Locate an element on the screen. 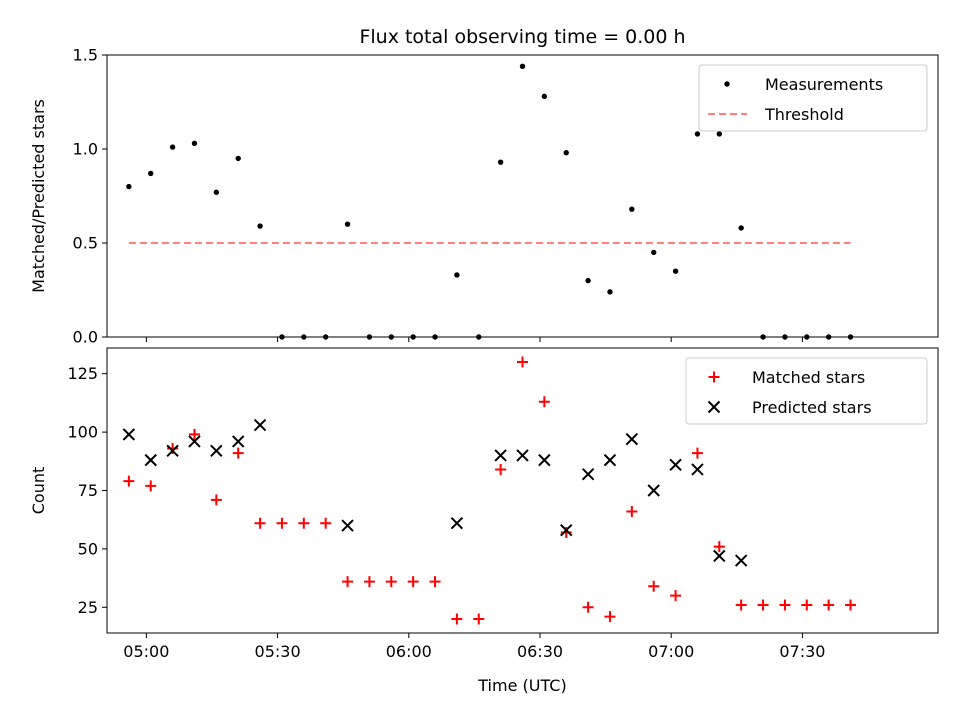 Image resolution: width=960 pixels, height=720 pixels. x-axis-label: Time (UTC) is located at coordinates (521, 685).